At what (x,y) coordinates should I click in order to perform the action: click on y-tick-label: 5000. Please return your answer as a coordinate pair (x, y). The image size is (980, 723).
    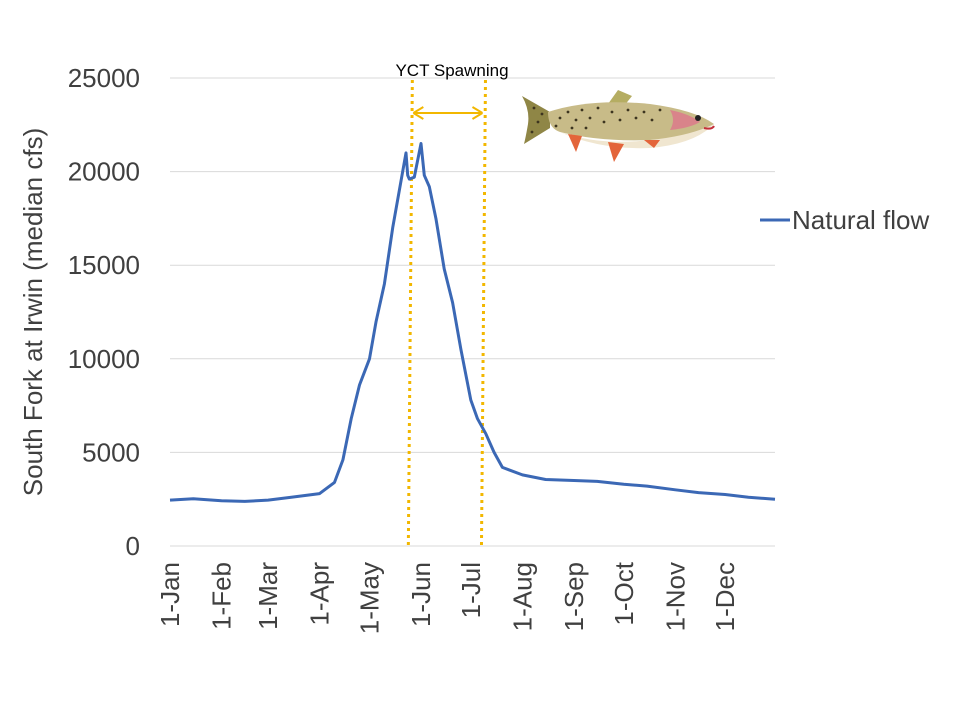
    Looking at the image, I should click on (111, 452).